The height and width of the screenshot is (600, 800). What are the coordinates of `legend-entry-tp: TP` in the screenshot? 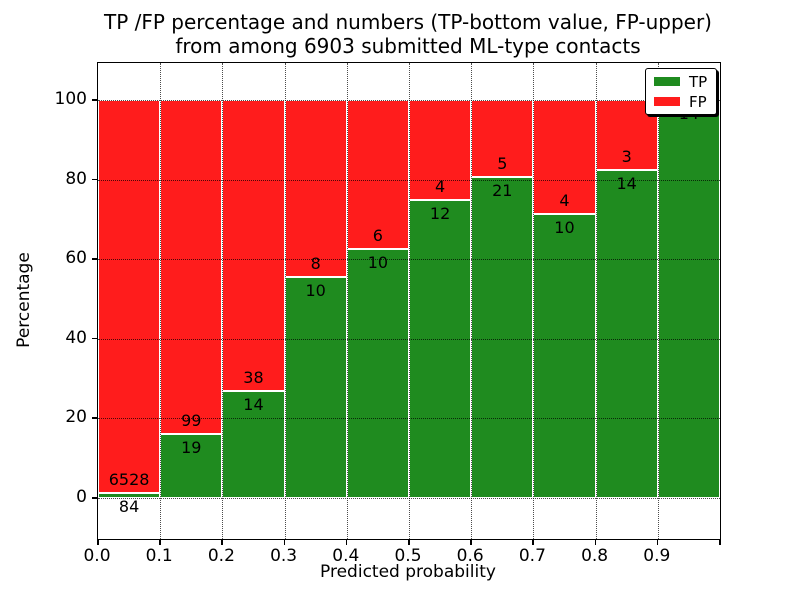 It's located at (681, 82).